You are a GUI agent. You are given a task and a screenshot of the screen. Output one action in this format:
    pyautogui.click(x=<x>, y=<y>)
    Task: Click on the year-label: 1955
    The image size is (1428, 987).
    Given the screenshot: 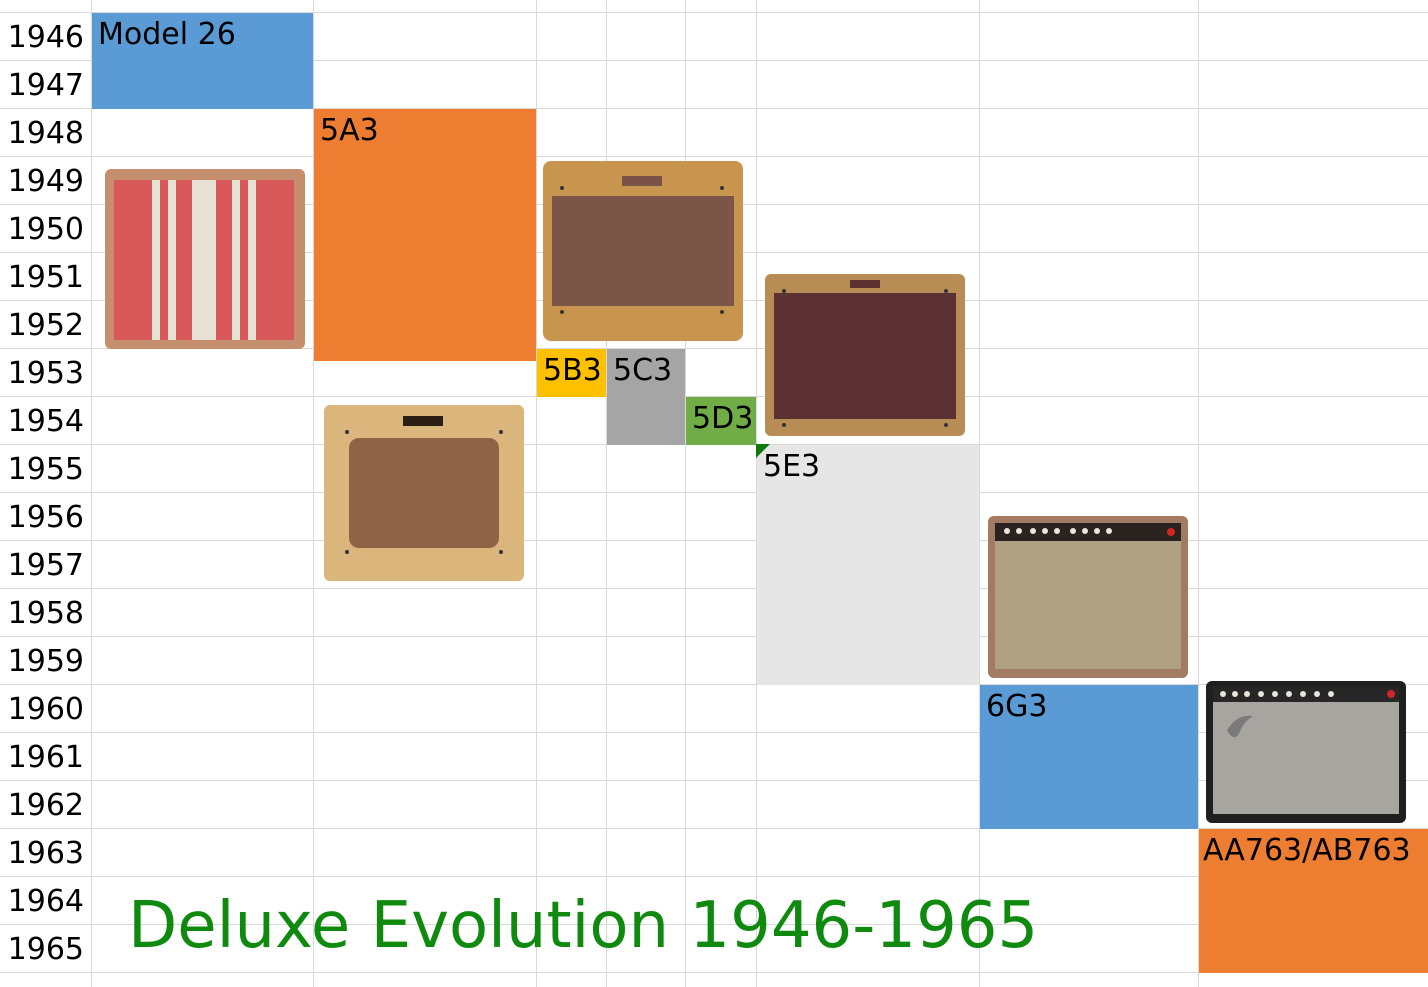 What is the action you would take?
    pyautogui.click(x=45, y=469)
    